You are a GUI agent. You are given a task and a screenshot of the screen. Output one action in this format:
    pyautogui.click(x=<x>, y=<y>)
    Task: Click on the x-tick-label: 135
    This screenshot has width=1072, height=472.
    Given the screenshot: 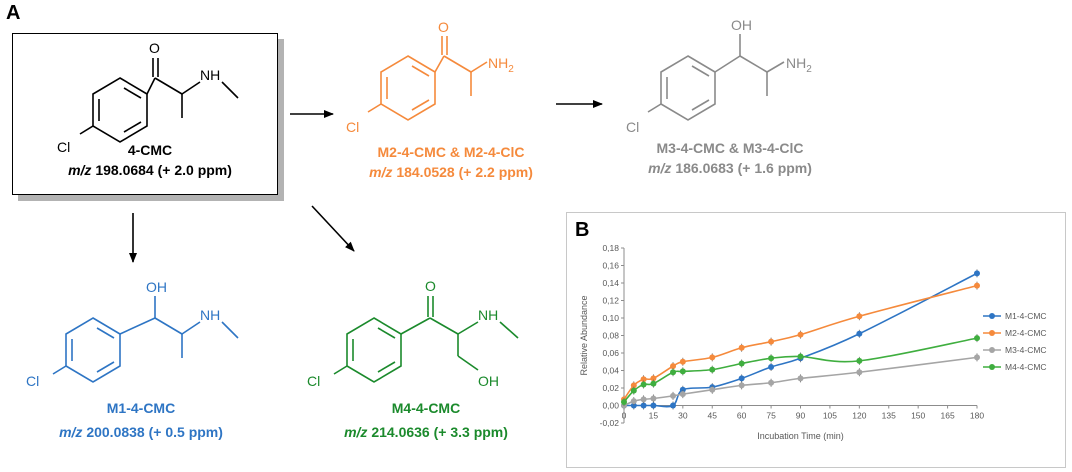 What is the action you would take?
    pyautogui.click(x=889, y=416)
    